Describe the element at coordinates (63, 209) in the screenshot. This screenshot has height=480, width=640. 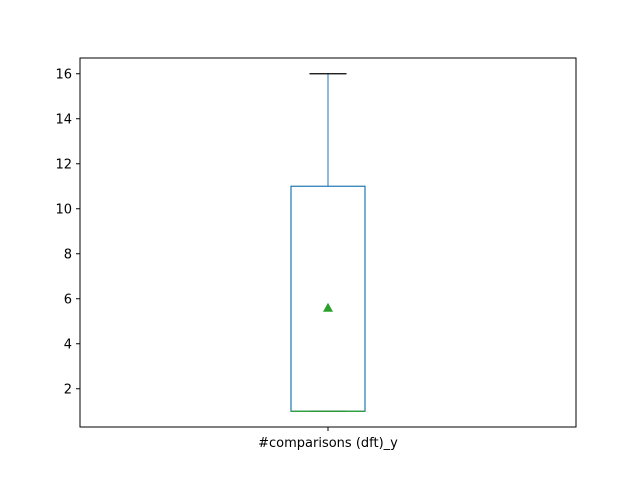
I see `y-tick-label: 10` at that location.